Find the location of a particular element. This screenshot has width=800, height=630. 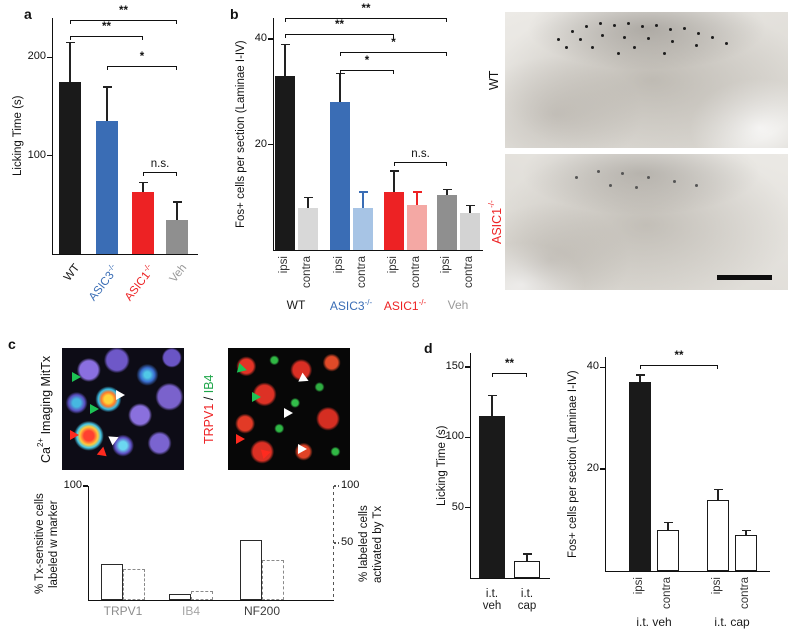

x-tick-label: ASIC3-/- is located at coordinates (102, 283).